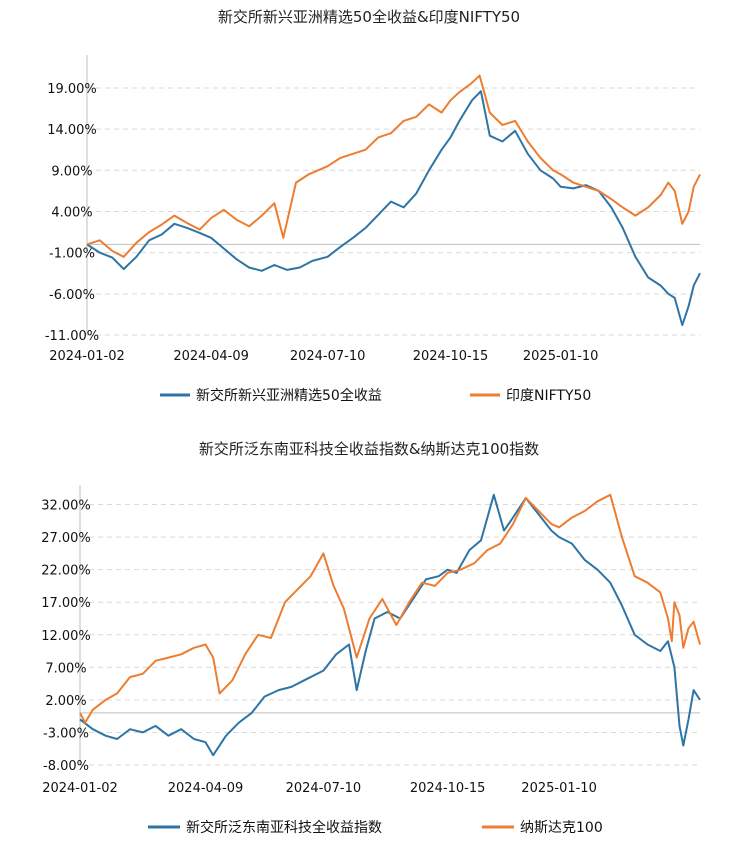 This screenshot has height=853, width=739. What do you see at coordinates (284, 827) in the screenshot?
I see `chart-2-legend-label-0: 新交所泛东南亚科技全收益指数` at bounding box center [284, 827].